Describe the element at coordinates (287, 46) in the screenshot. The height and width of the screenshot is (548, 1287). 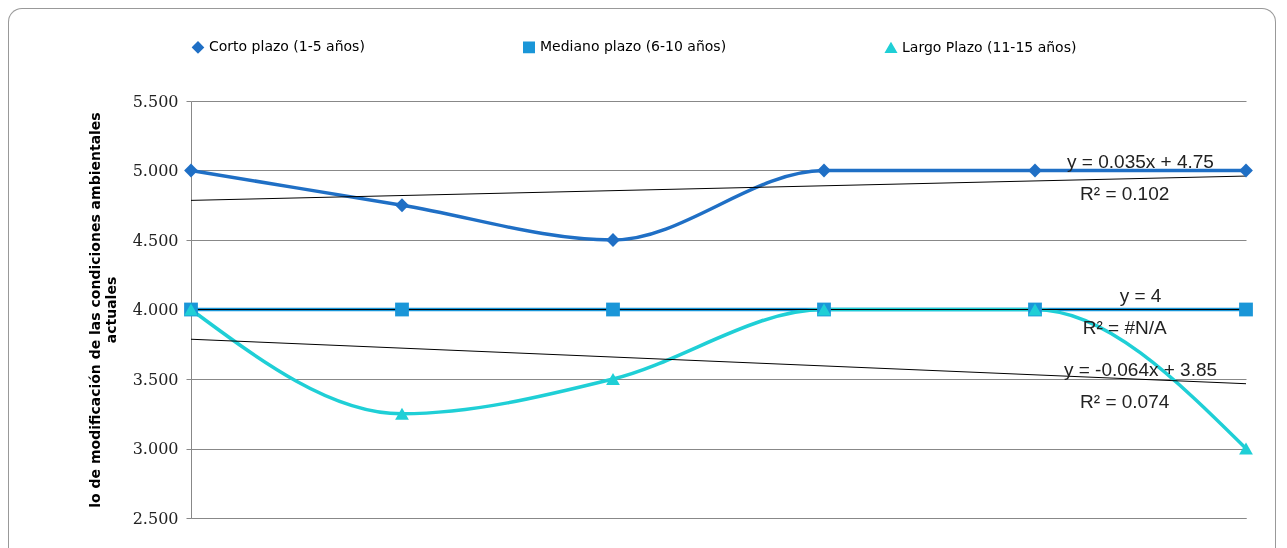
I see `legend-label: Corto plazo (1-5 años)` at that location.